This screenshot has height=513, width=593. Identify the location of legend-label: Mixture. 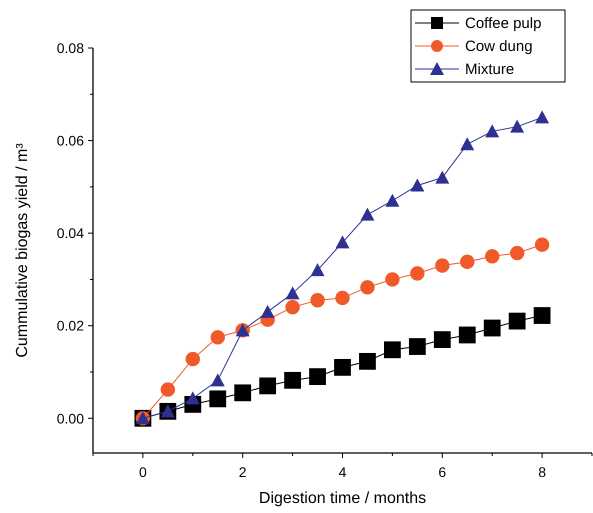
(489, 69).